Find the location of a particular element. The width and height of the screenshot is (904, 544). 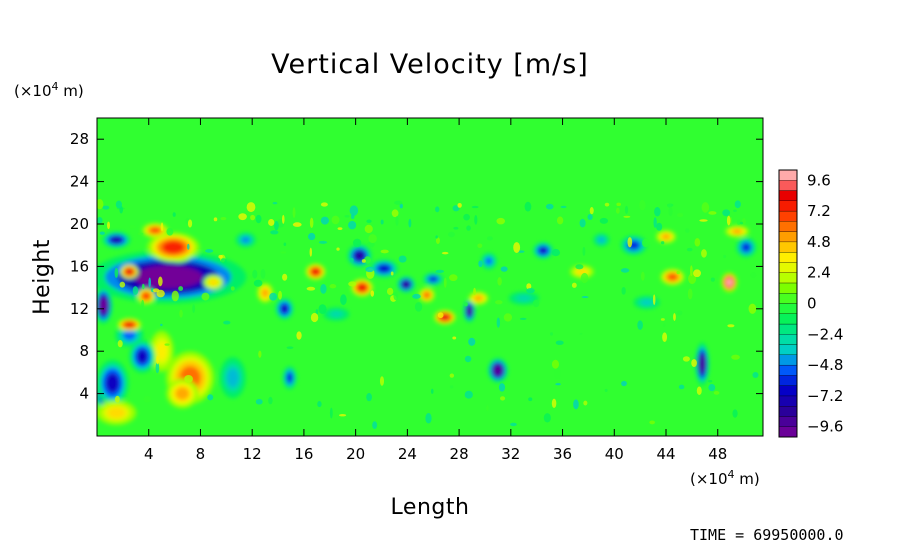

colorbar-label: 4.8 is located at coordinates (819, 242).